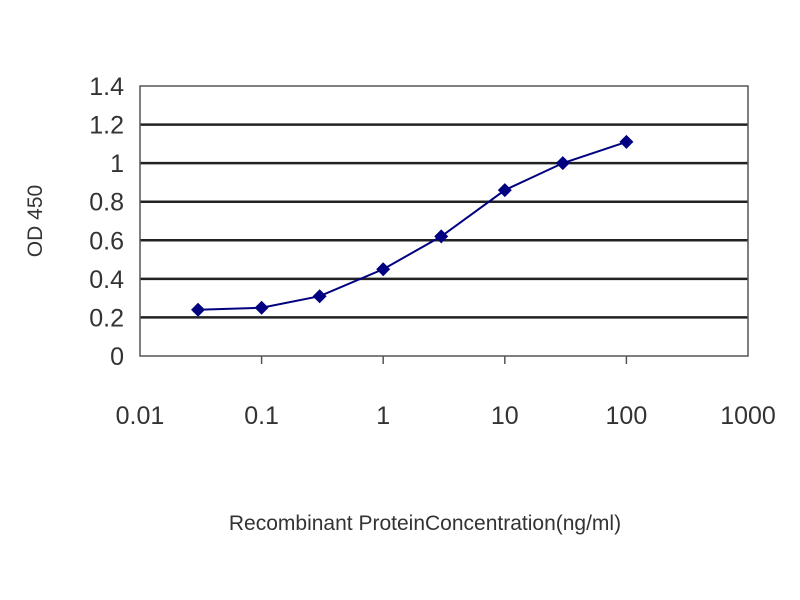 This screenshot has width=800, height=600. What do you see at coordinates (106, 203) in the screenshot?
I see `y-tick-label: 0.8` at bounding box center [106, 203].